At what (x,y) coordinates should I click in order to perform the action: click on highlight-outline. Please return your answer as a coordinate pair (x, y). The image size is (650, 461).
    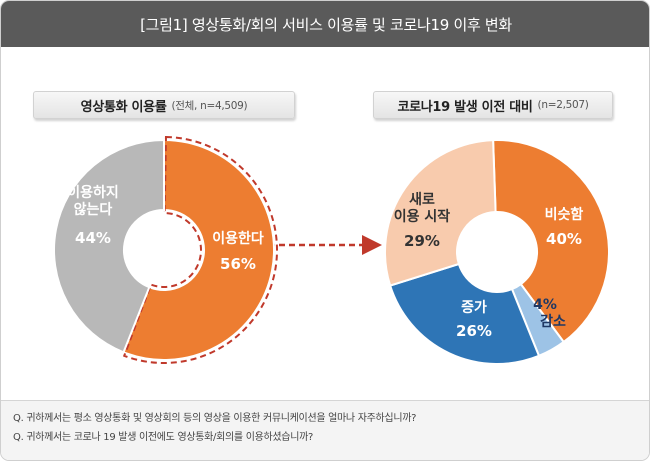
    Looking at the image, I should click on (200, 249).